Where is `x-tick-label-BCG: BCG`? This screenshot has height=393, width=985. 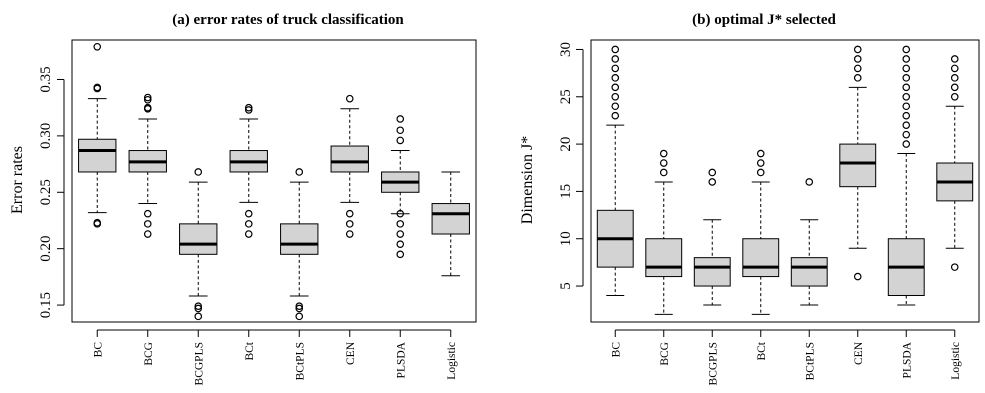
x-tick-label-BCG: BCG is located at coordinates (665, 354).